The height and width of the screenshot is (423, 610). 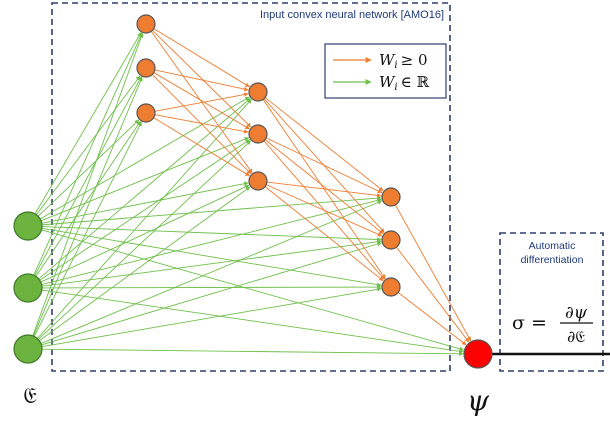 I want to click on input-symbol: 𝔈, so click(x=30, y=396).